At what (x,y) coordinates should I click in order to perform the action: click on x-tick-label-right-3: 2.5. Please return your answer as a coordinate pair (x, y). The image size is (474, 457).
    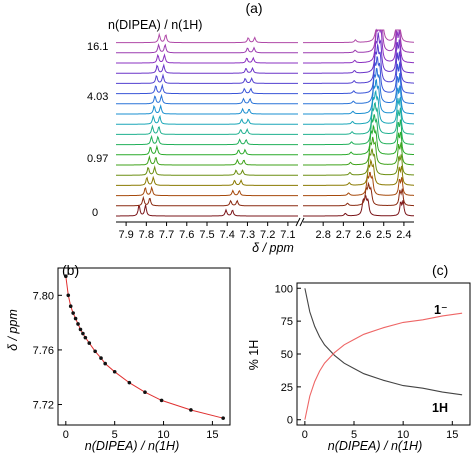
    Looking at the image, I should click on (383, 235).